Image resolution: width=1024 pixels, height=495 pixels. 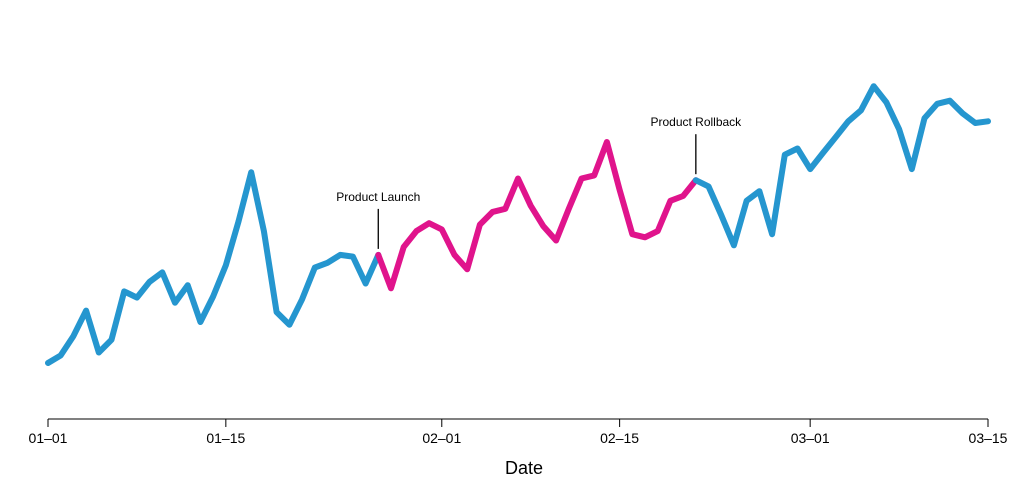 What do you see at coordinates (537, 215) in the screenshot?
I see `series-line-highlight` at bounding box center [537, 215].